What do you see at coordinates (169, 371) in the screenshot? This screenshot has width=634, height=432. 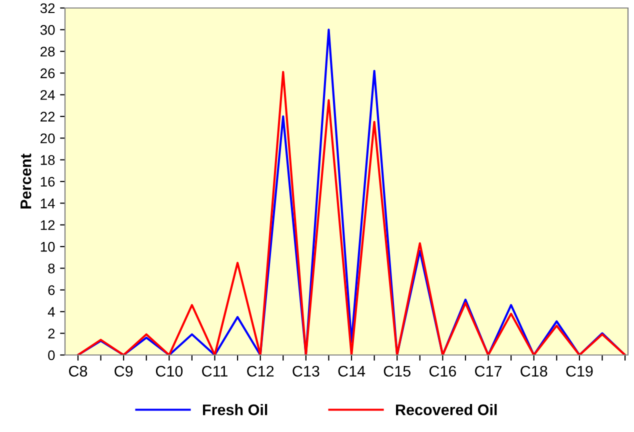 I see `x-tick-label: C10` at bounding box center [169, 371].